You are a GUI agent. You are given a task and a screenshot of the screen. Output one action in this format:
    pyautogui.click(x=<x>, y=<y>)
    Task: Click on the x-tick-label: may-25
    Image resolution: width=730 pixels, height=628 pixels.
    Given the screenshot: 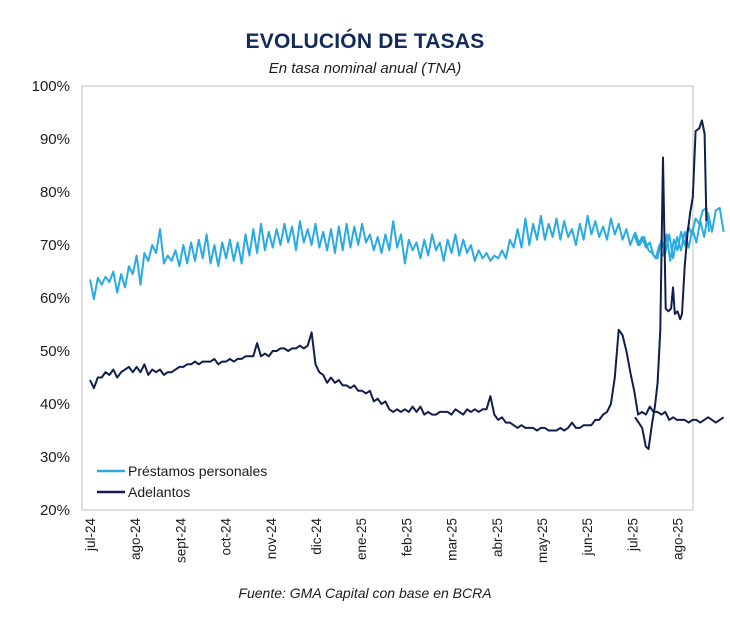 What is the action you would take?
    pyautogui.click(x=542, y=540)
    